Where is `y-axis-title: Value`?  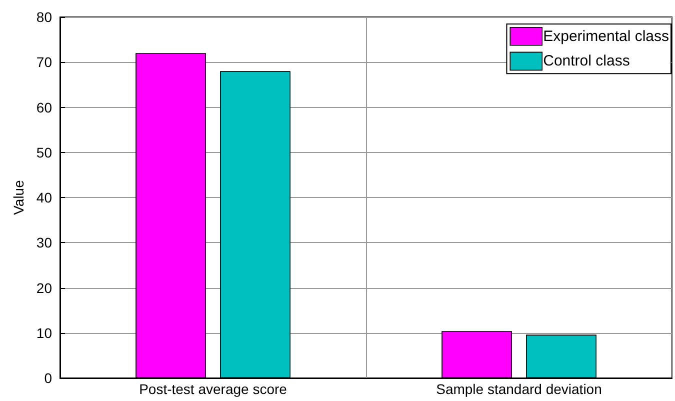
y-axis-title: Value is located at coordinates (18, 197).